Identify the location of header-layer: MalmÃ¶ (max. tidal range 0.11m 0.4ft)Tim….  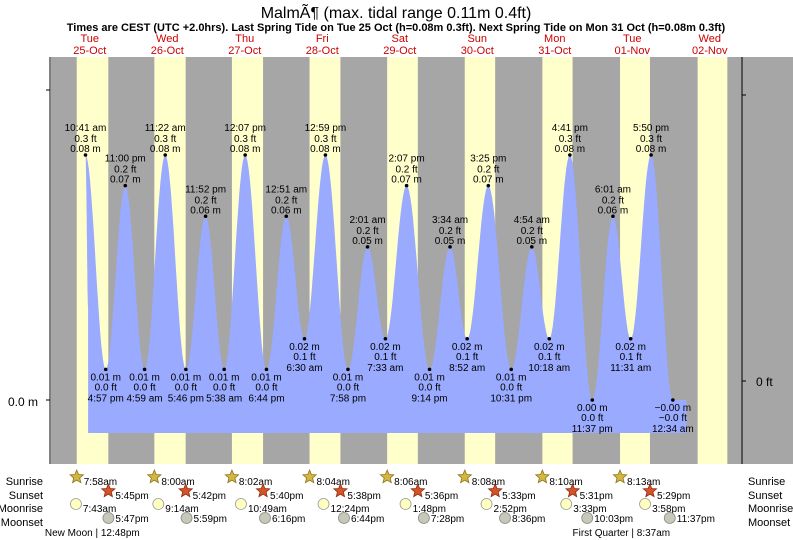
(397, 29).